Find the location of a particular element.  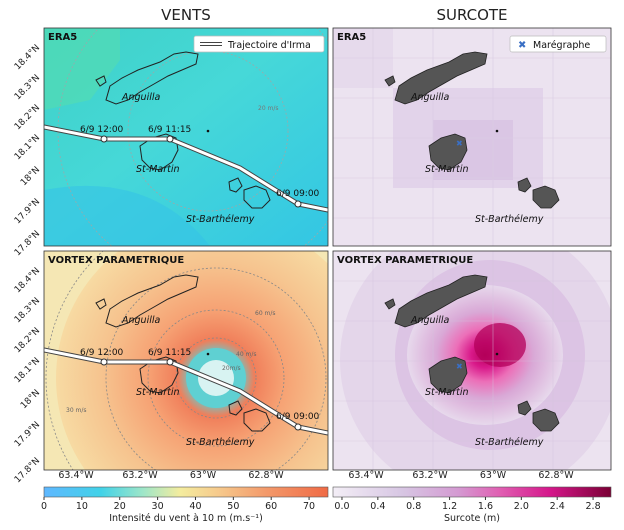

right-column-title: SURCOTE is located at coordinates (471, 15).